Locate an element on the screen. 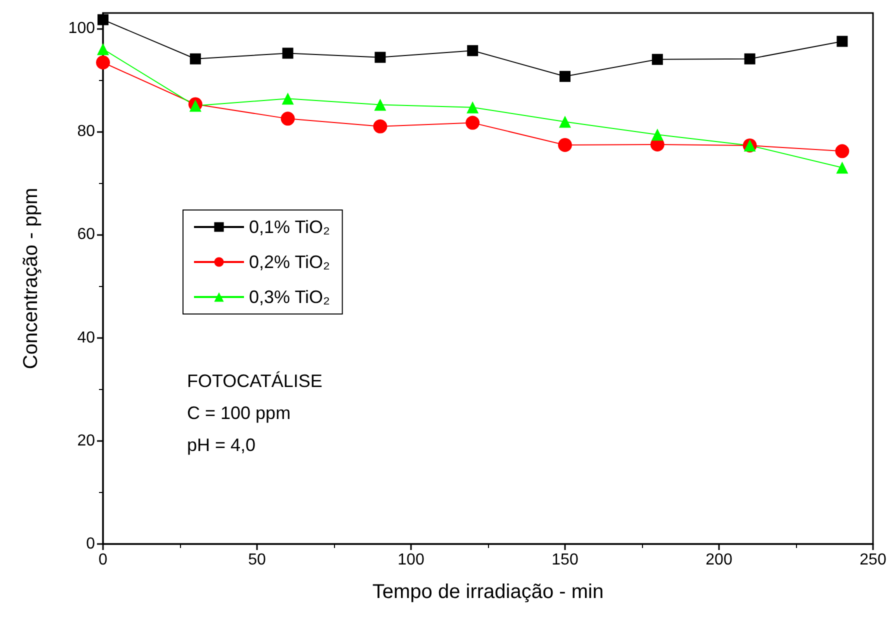  y-tick-label: 100 is located at coordinates (82, 28).